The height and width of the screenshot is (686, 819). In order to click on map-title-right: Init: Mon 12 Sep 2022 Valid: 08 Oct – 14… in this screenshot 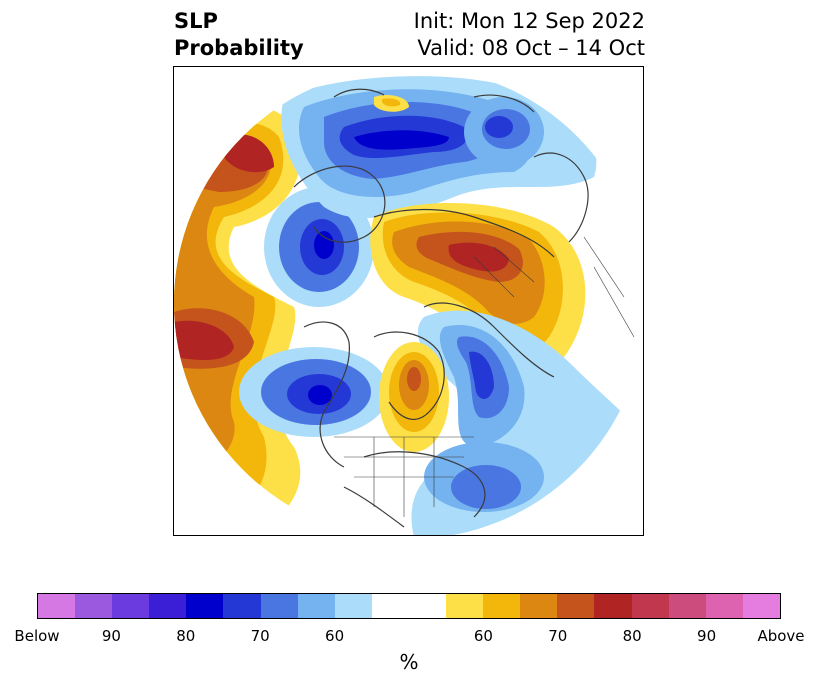, I will do `click(529, 35)`.